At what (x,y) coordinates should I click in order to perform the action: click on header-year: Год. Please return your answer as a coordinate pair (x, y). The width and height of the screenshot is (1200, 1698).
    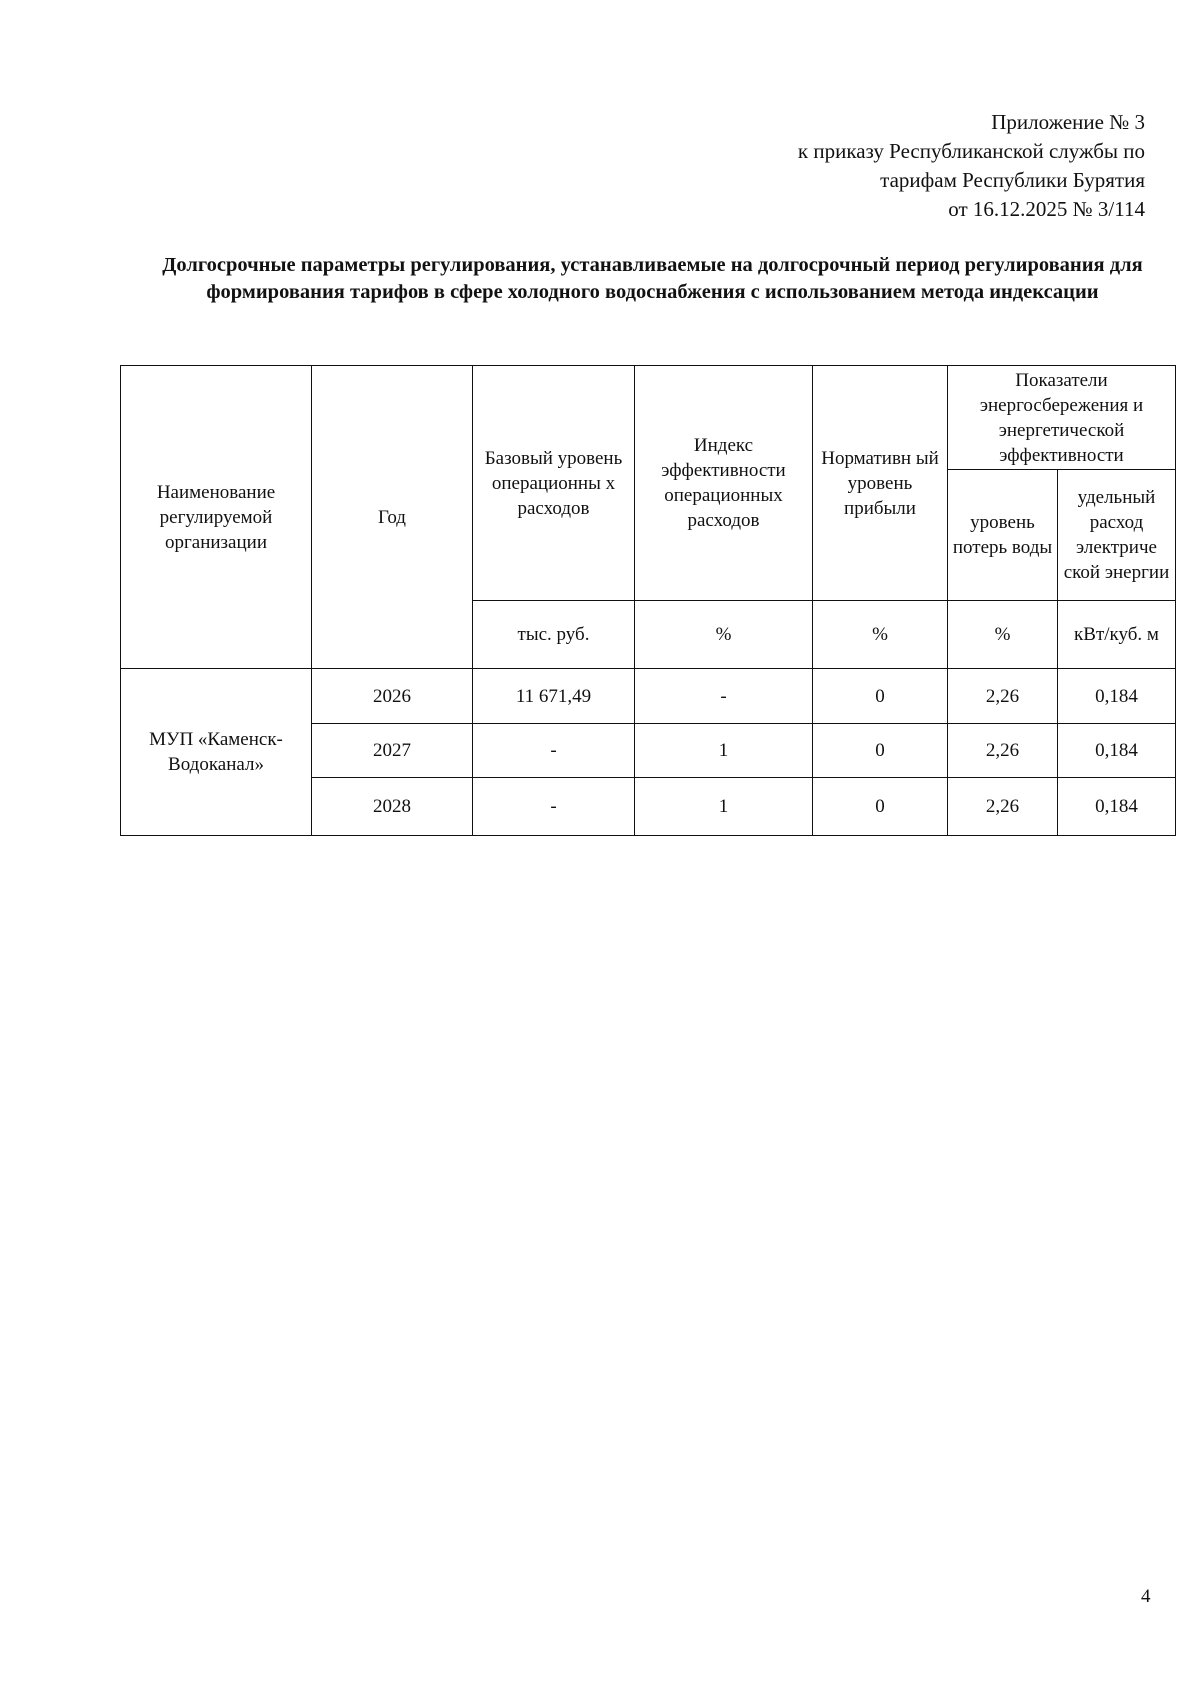
    Looking at the image, I should click on (392, 517).